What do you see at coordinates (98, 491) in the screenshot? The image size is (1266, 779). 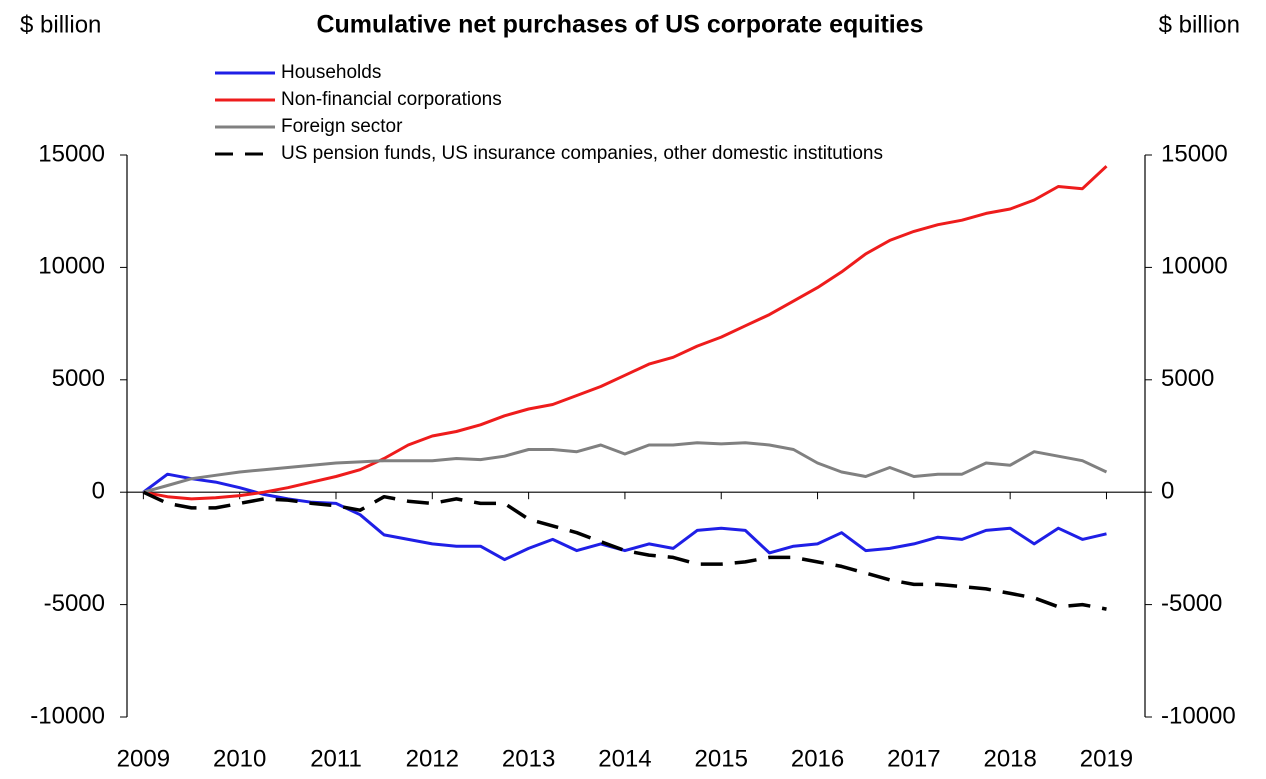 I see `y-tick-label: 0` at bounding box center [98, 491].